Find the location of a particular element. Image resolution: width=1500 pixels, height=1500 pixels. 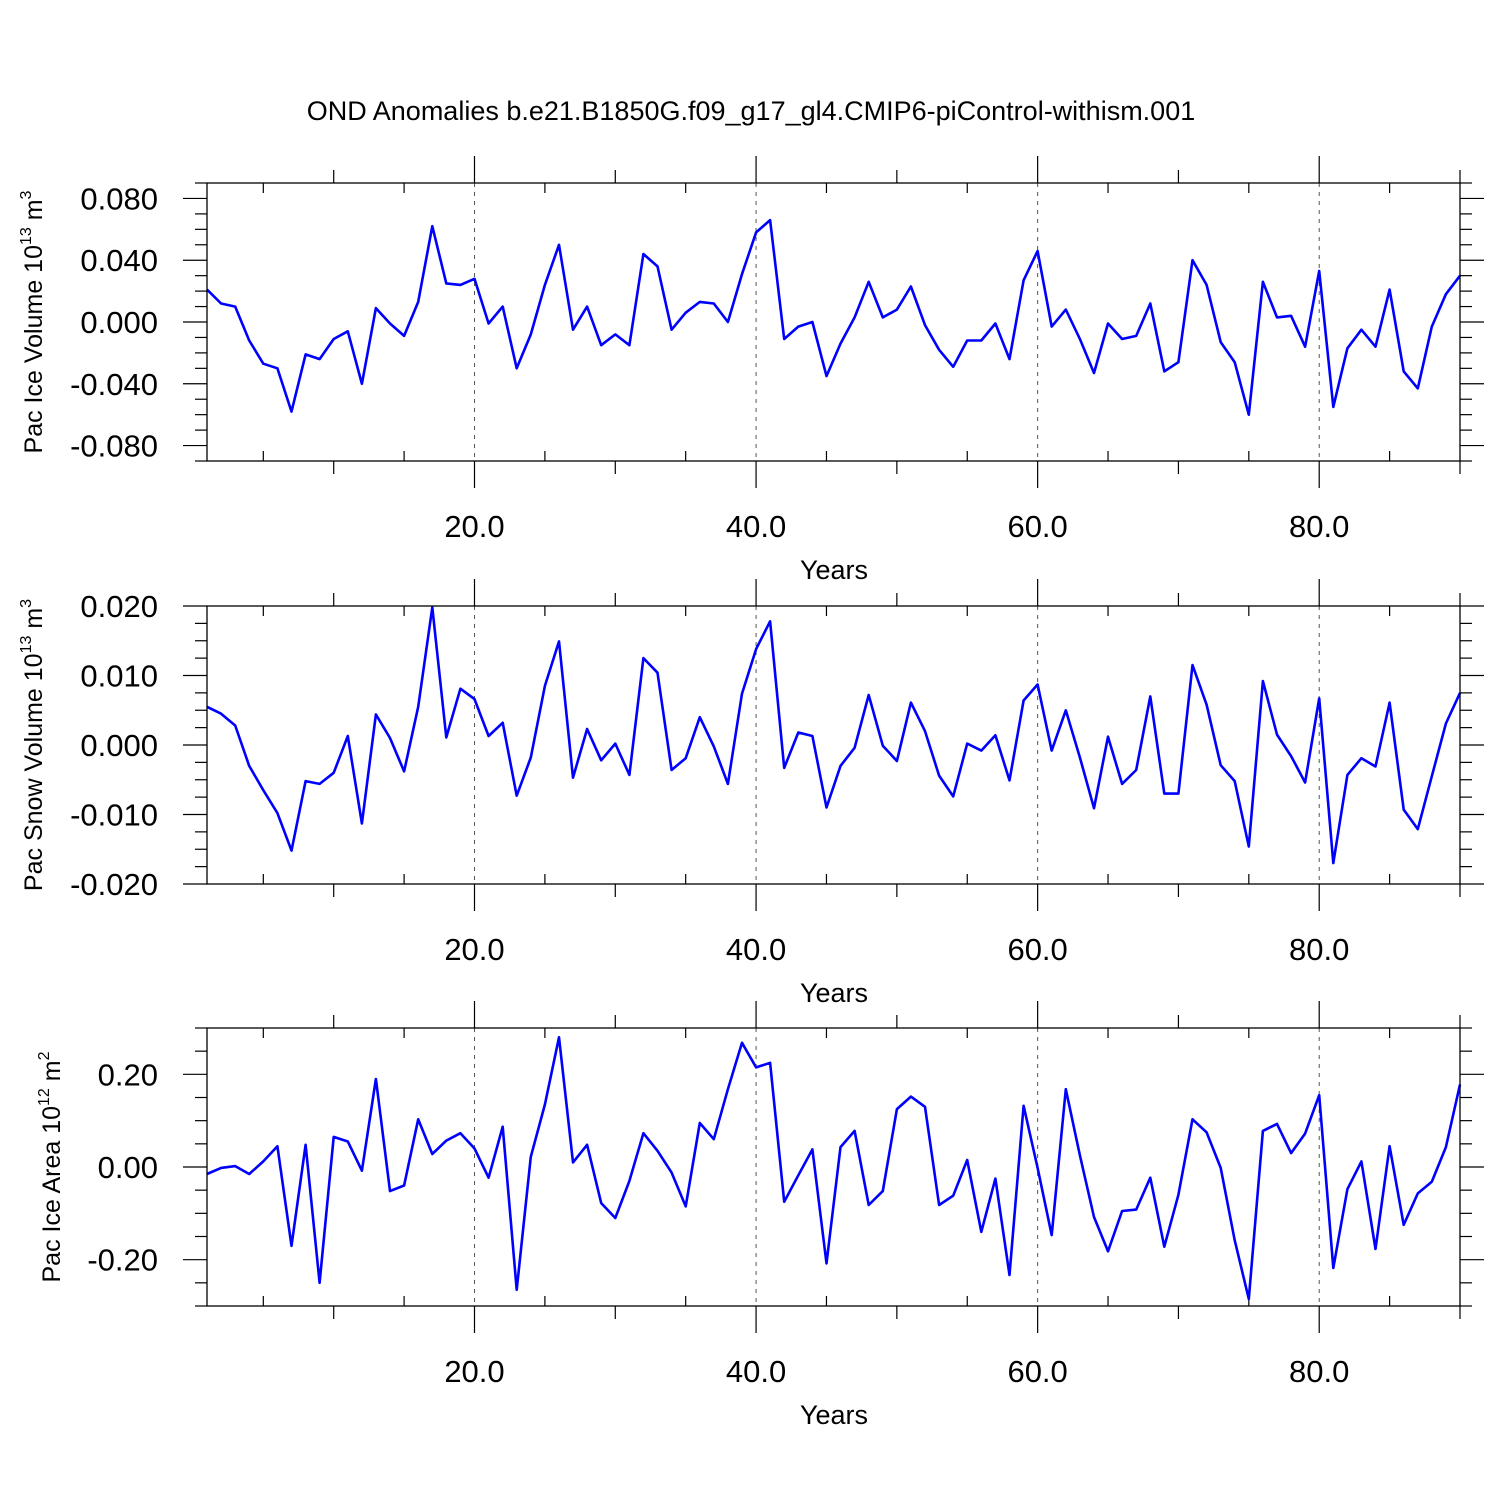

y-axis-label: Pac Ice Area 1012 m2 is located at coordinates (51, 1166).